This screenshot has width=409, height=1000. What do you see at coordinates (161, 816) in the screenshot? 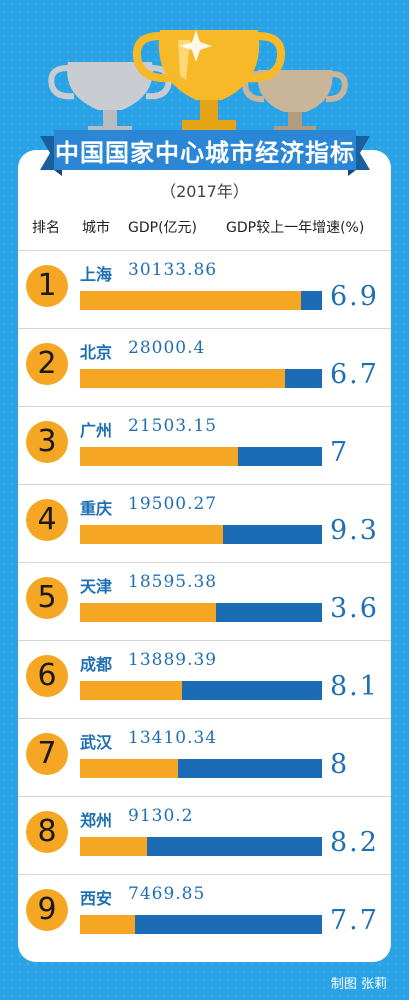
I see `gdp-value-label: 9130.2` at bounding box center [161, 816].